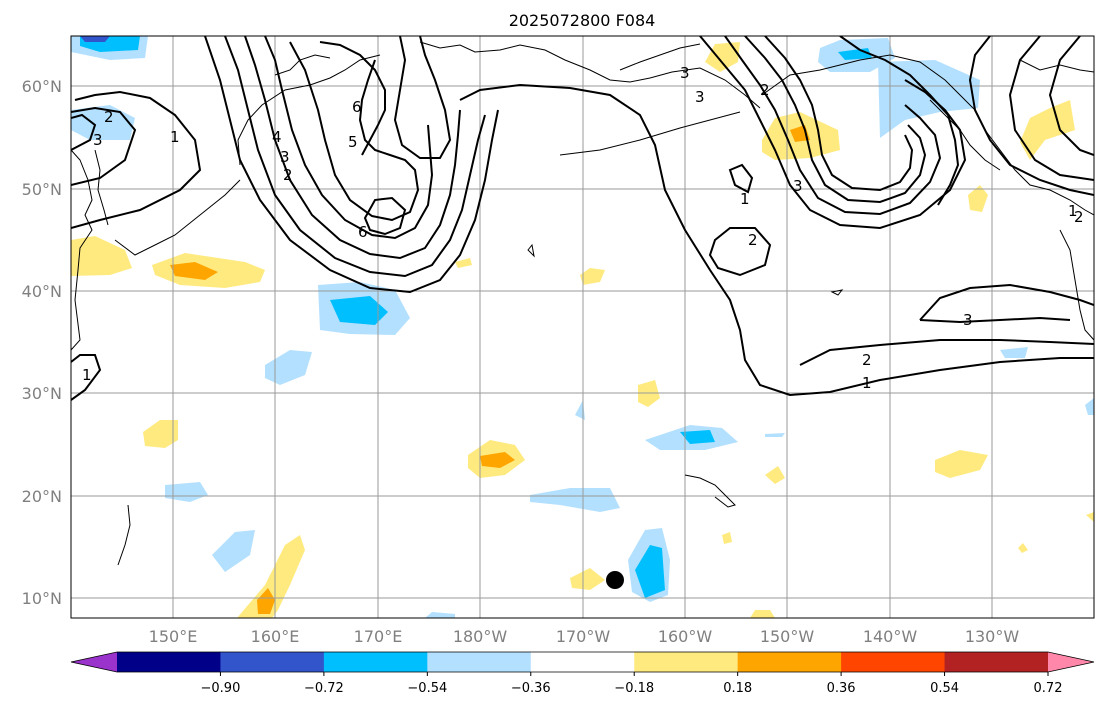 Image resolution: width=1105 pixels, height=712 pixels. Describe the element at coordinates (841, 688) in the screenshot. I see `colorbar-tick-label: 0.36` at that location.